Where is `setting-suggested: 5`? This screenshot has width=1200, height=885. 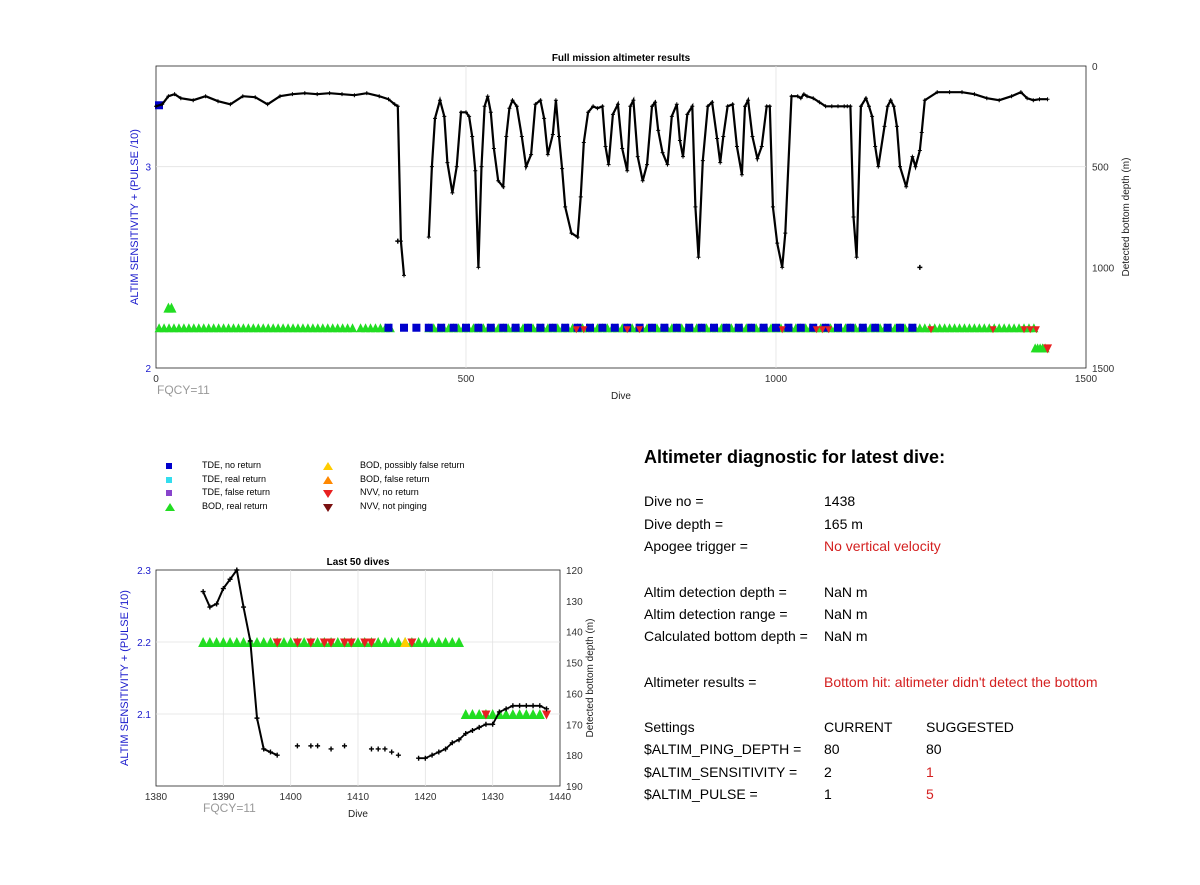
setting-suggested: 5 is located at coordinates (930, 794).